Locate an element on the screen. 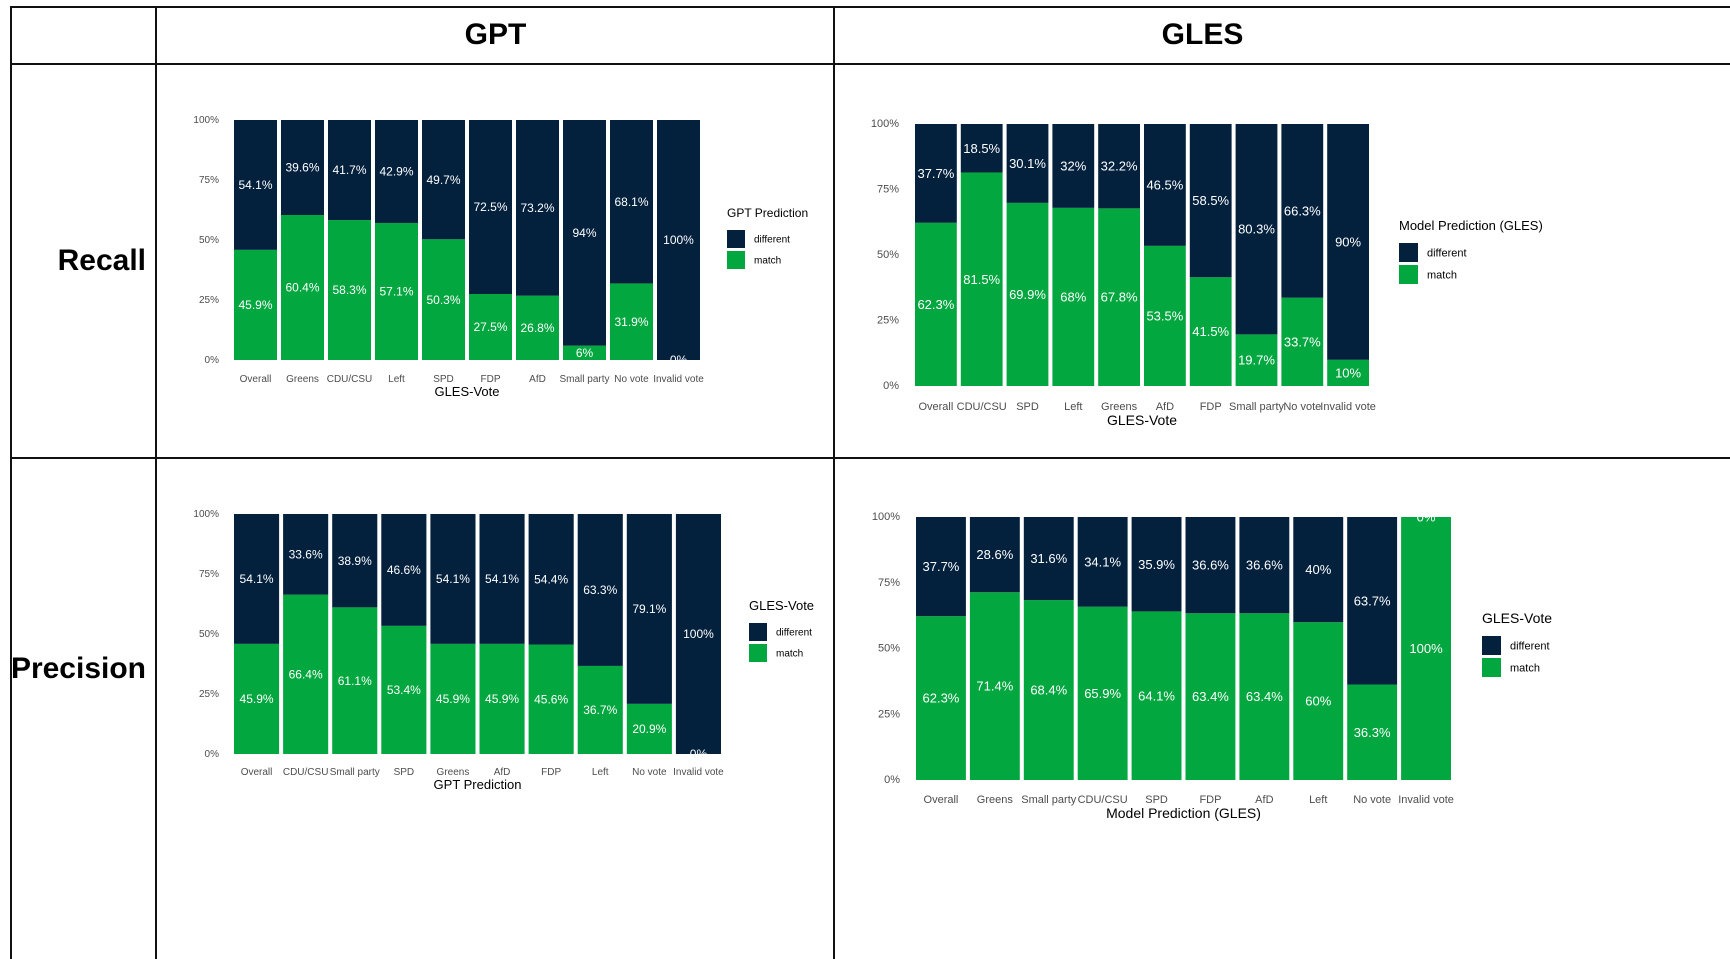  data-label-different: 72.5% is located at coordinates (490, 207).